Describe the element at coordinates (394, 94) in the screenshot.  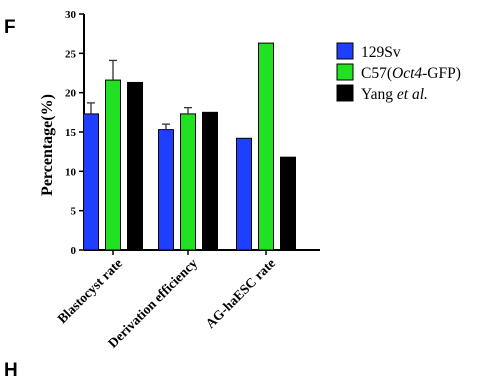
I see `legend-label: Yang et al.` at that location.